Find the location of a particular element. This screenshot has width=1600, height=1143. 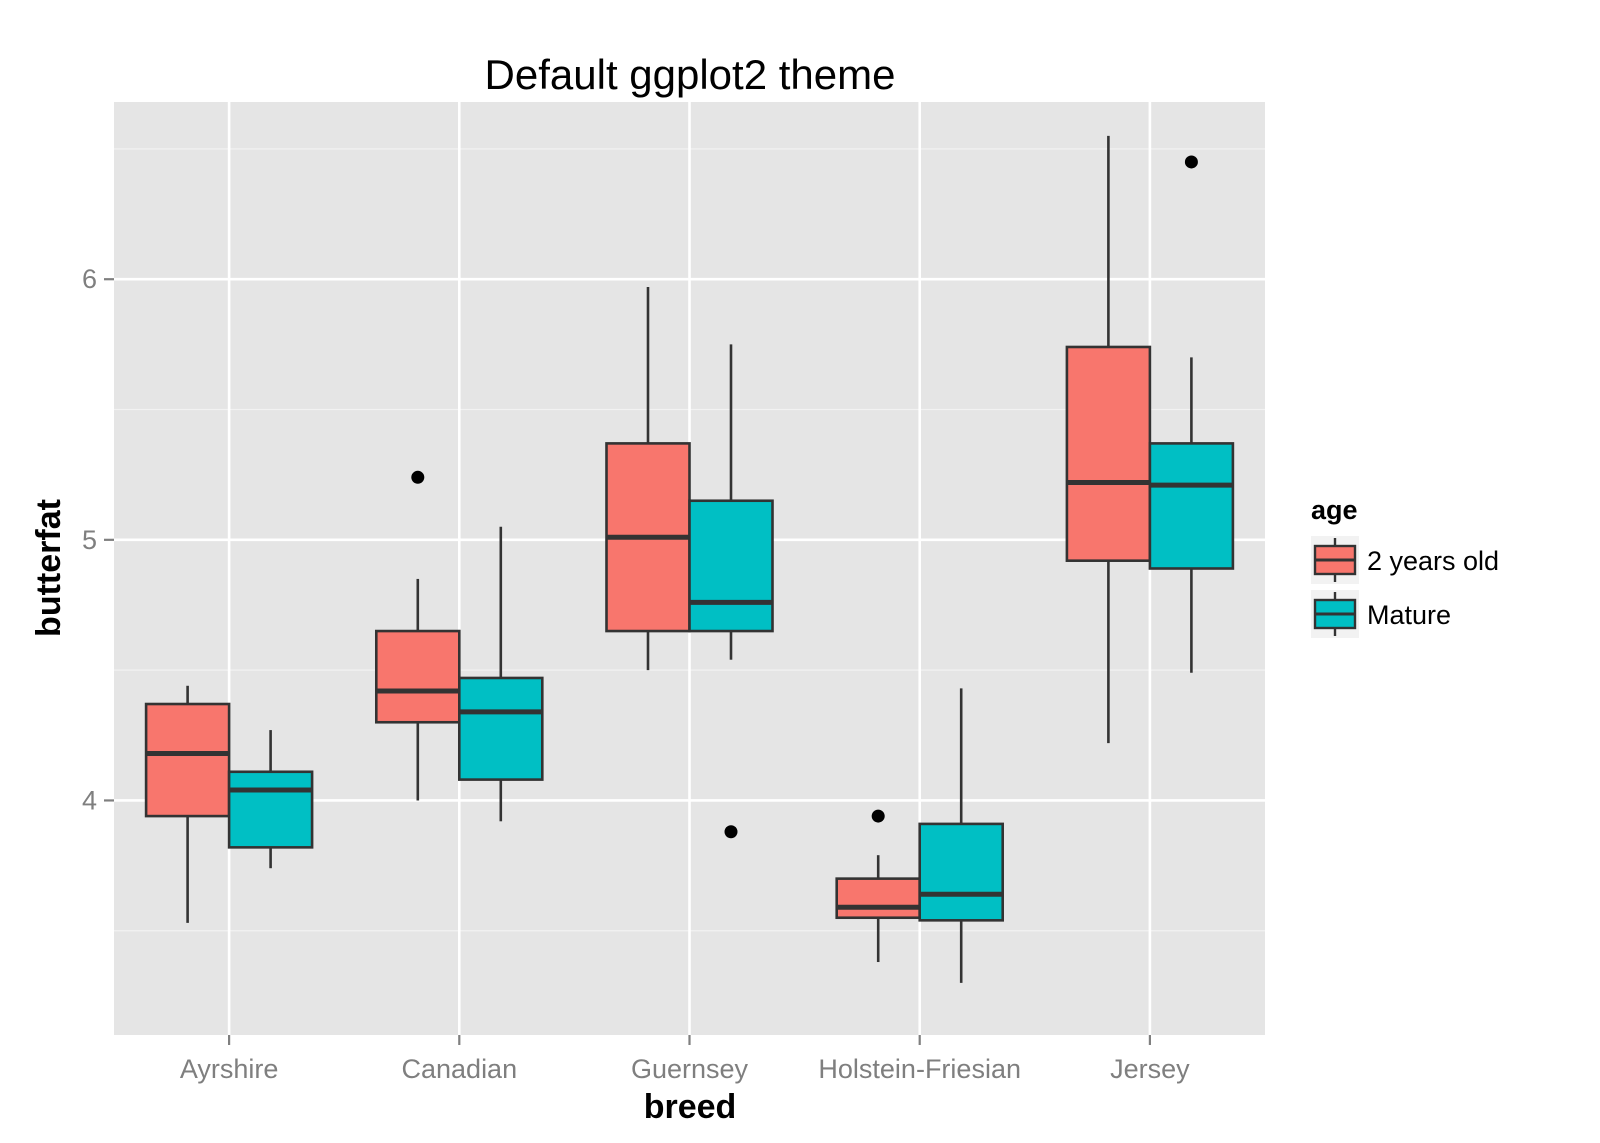

box-holstein-friesian-2-years-old is located at coordinates (878, 886).